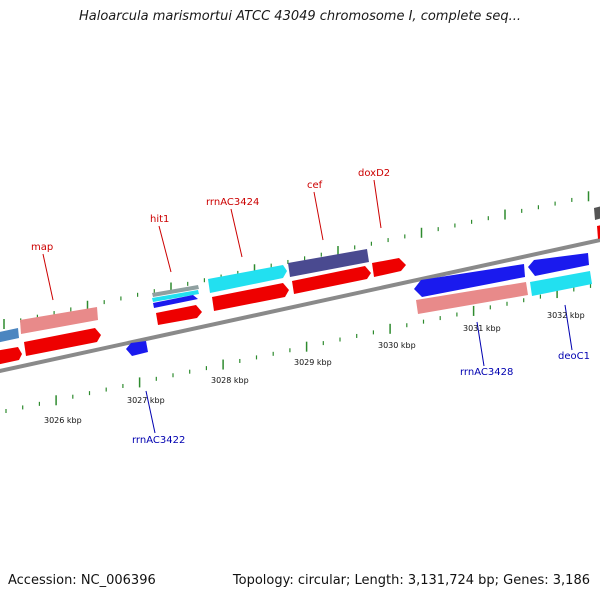 The height and width of the screenshot is (600, 600). What do you see at coordinates (482, 328) in the screenshot?
I see `kbp-label: 3031 kbp` at bounding box center [482, 328].